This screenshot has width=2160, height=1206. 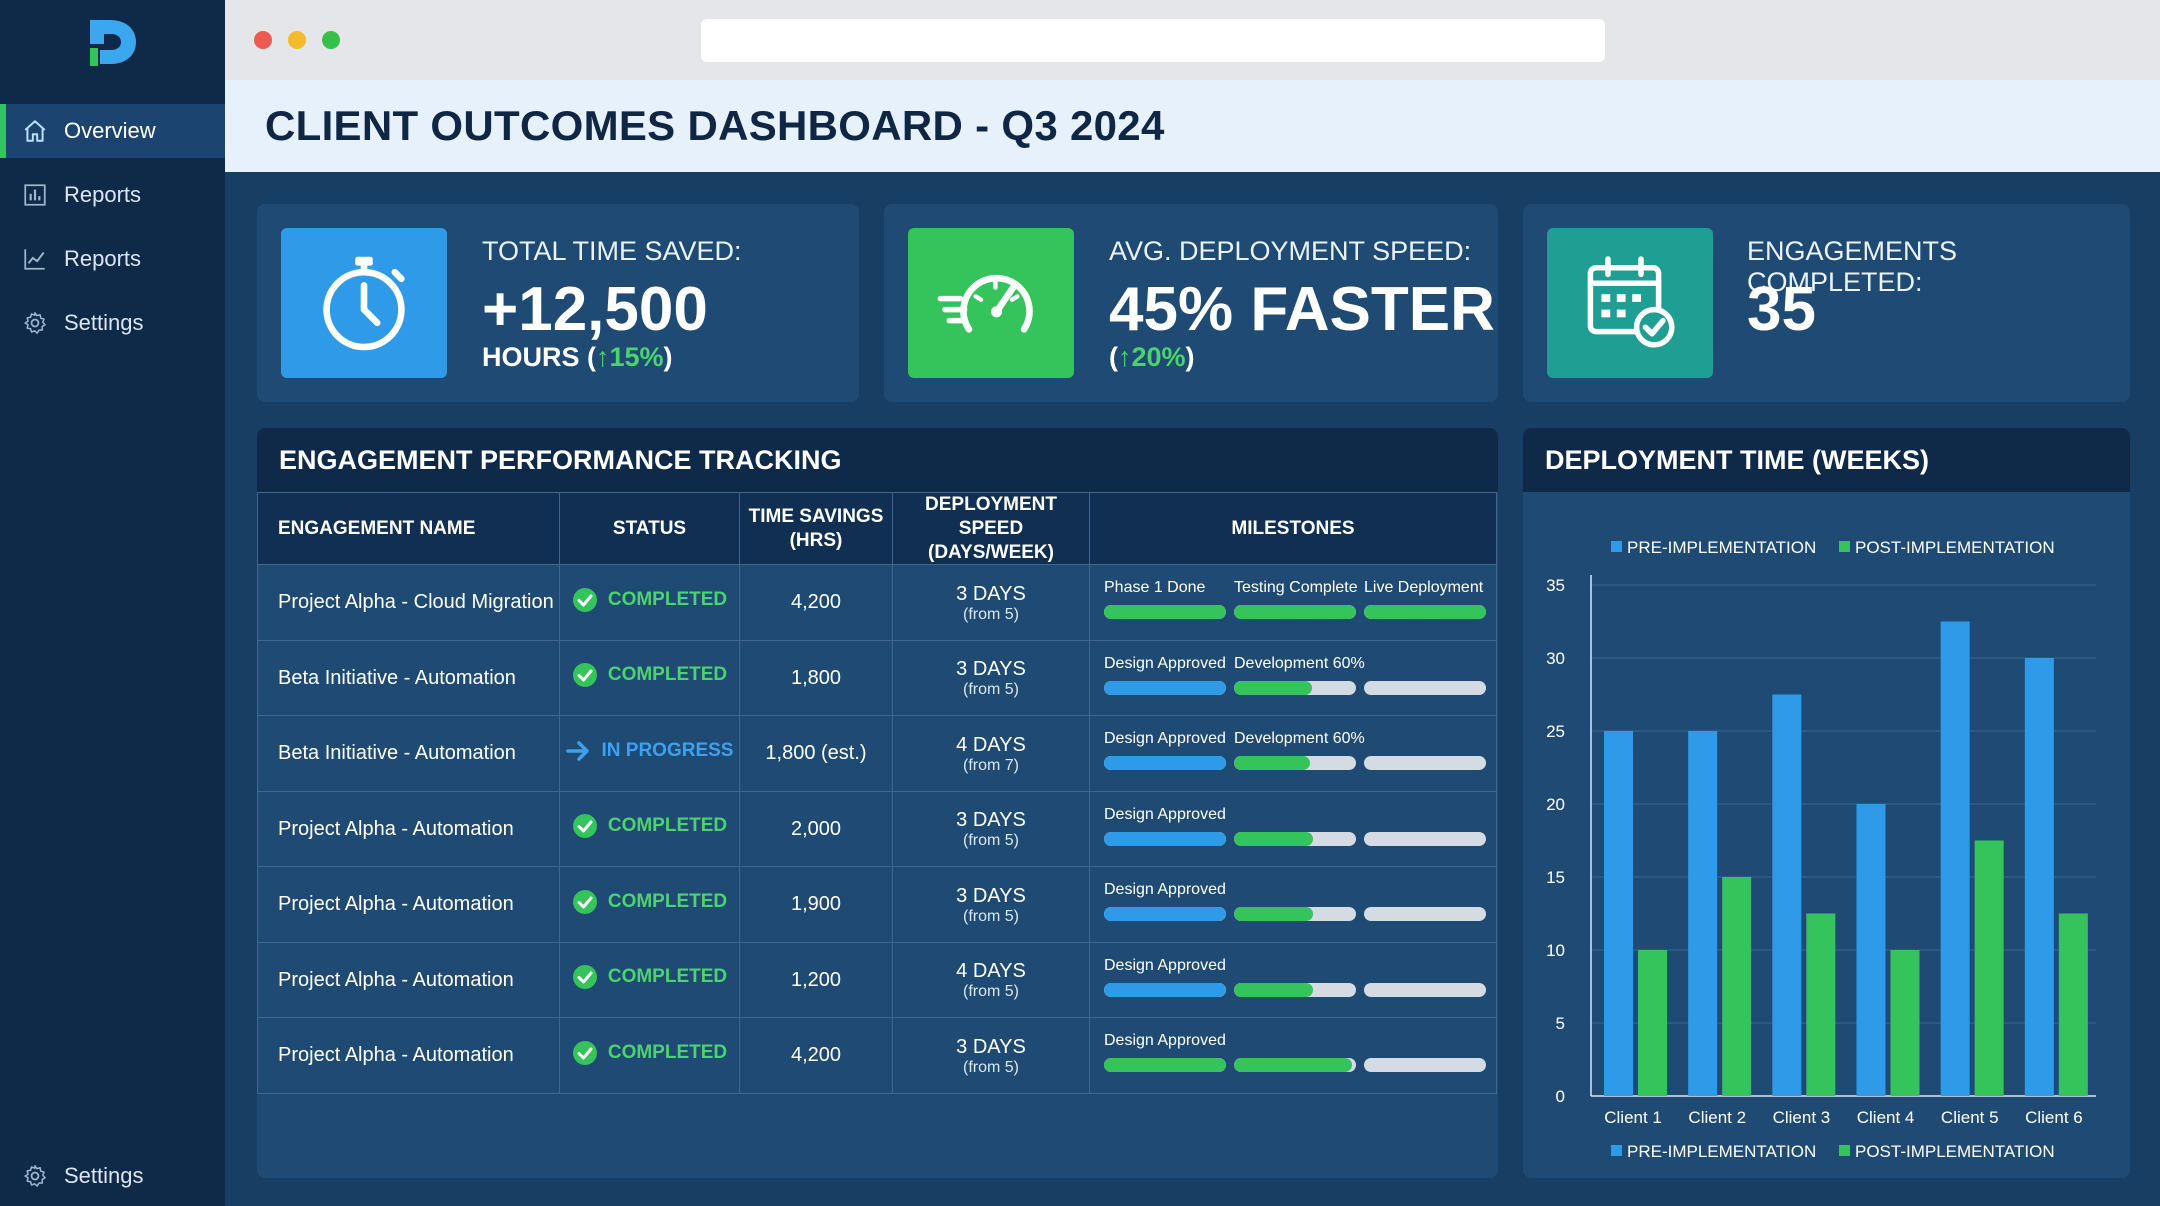 I want to click on cell-milestones: Design Approved Development 60%, so click(x=1293, y=678).